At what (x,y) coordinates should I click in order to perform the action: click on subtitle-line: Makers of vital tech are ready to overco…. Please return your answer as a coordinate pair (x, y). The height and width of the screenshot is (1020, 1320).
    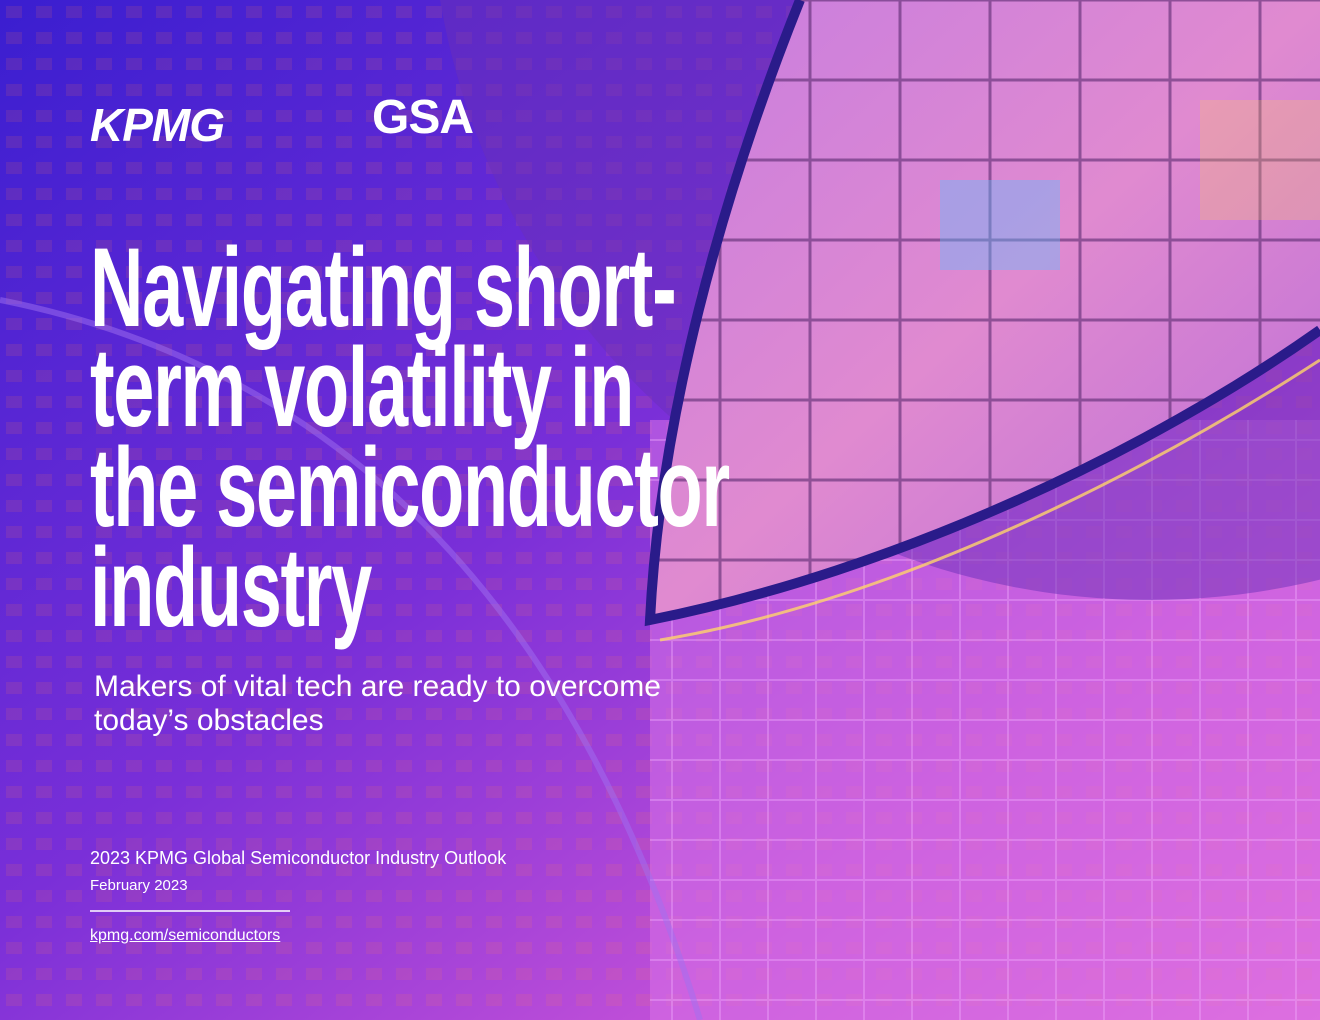
    Looking at the image, I should click on (377, 686).